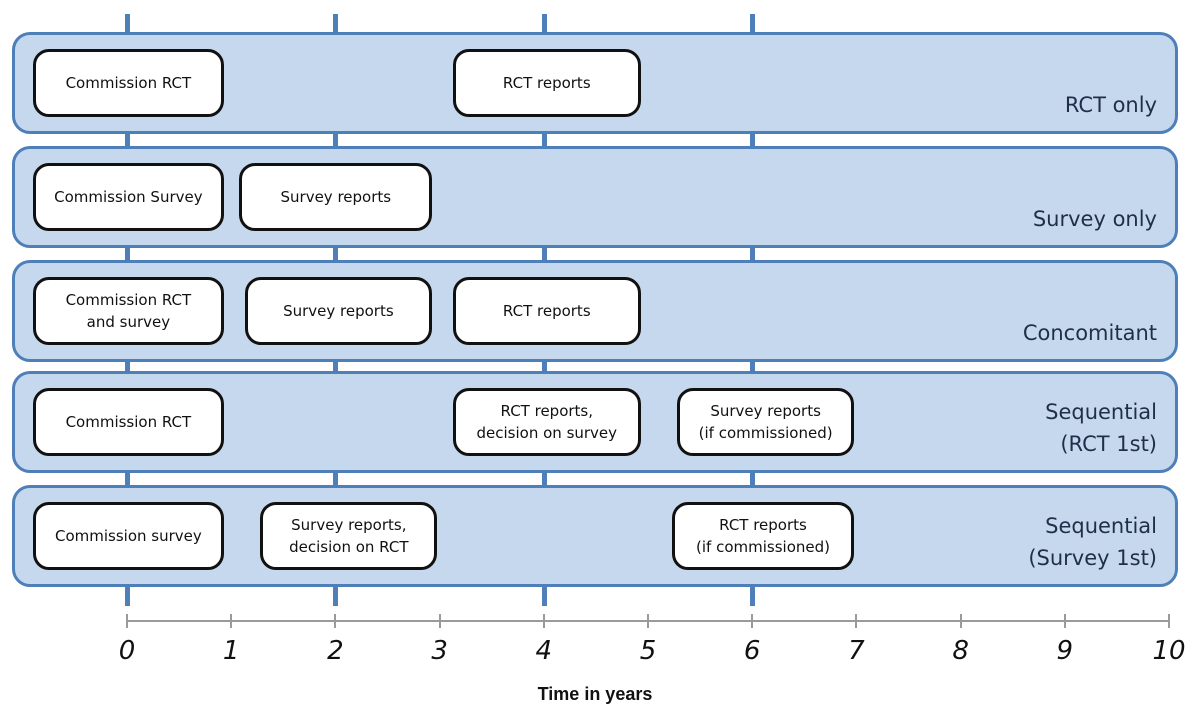 This screenshot has width=1190, height=706. What do you see at coordinates (335, 651) in the screenshot?
I see `x-tick-label: 2` at bounding box center [335, 651].